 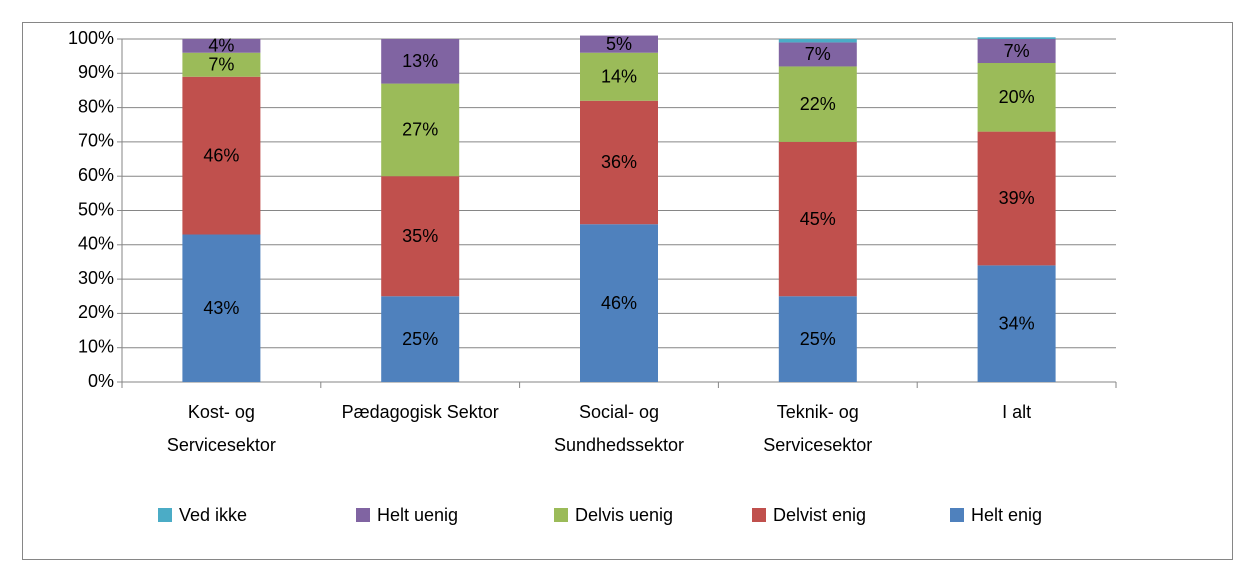 I want to click on data-label: 36%, so click(x=619, y=162).